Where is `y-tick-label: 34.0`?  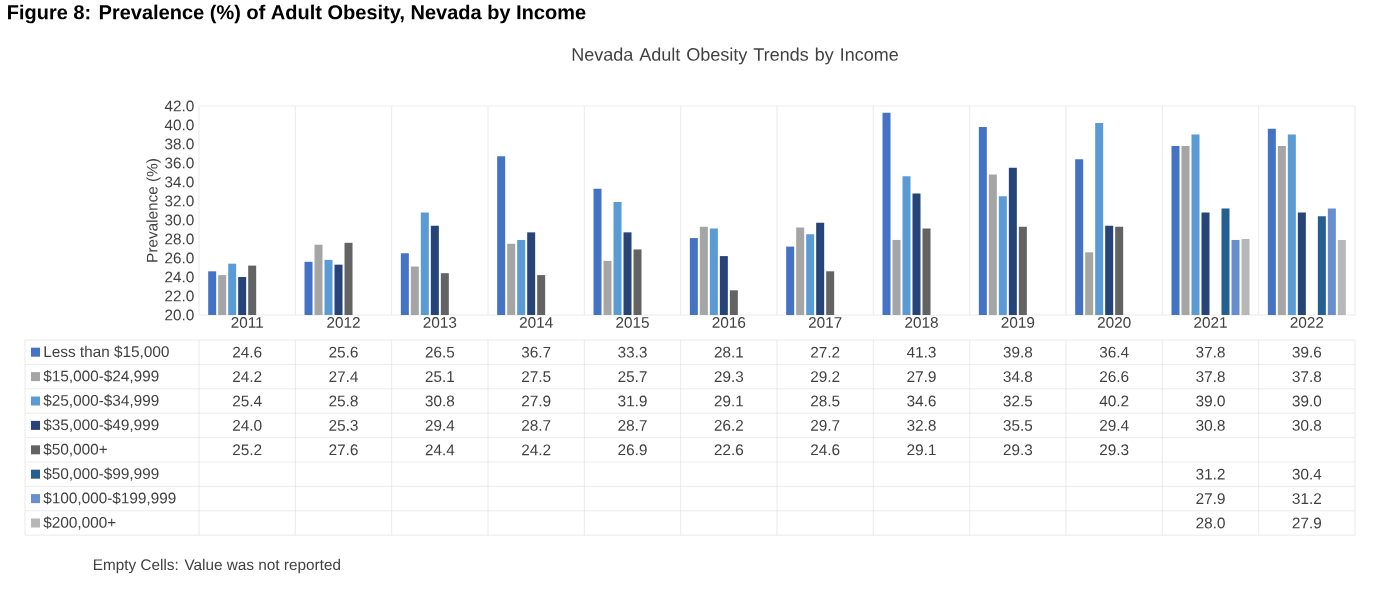
y-tick-label: 34.0 is located at coordinates (179, 182).